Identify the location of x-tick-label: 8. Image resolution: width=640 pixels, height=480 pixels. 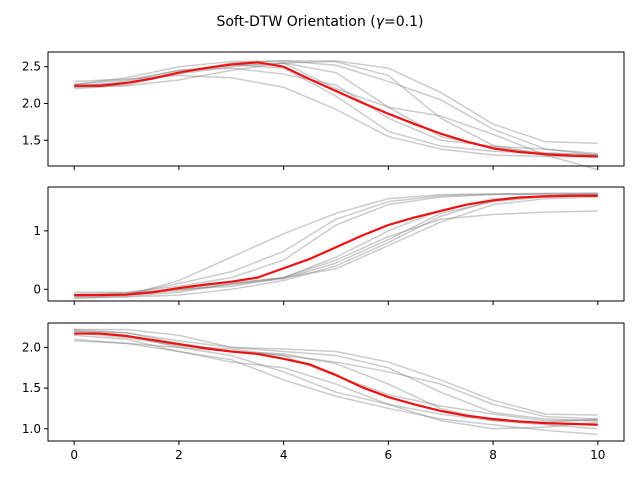
(493, 455).